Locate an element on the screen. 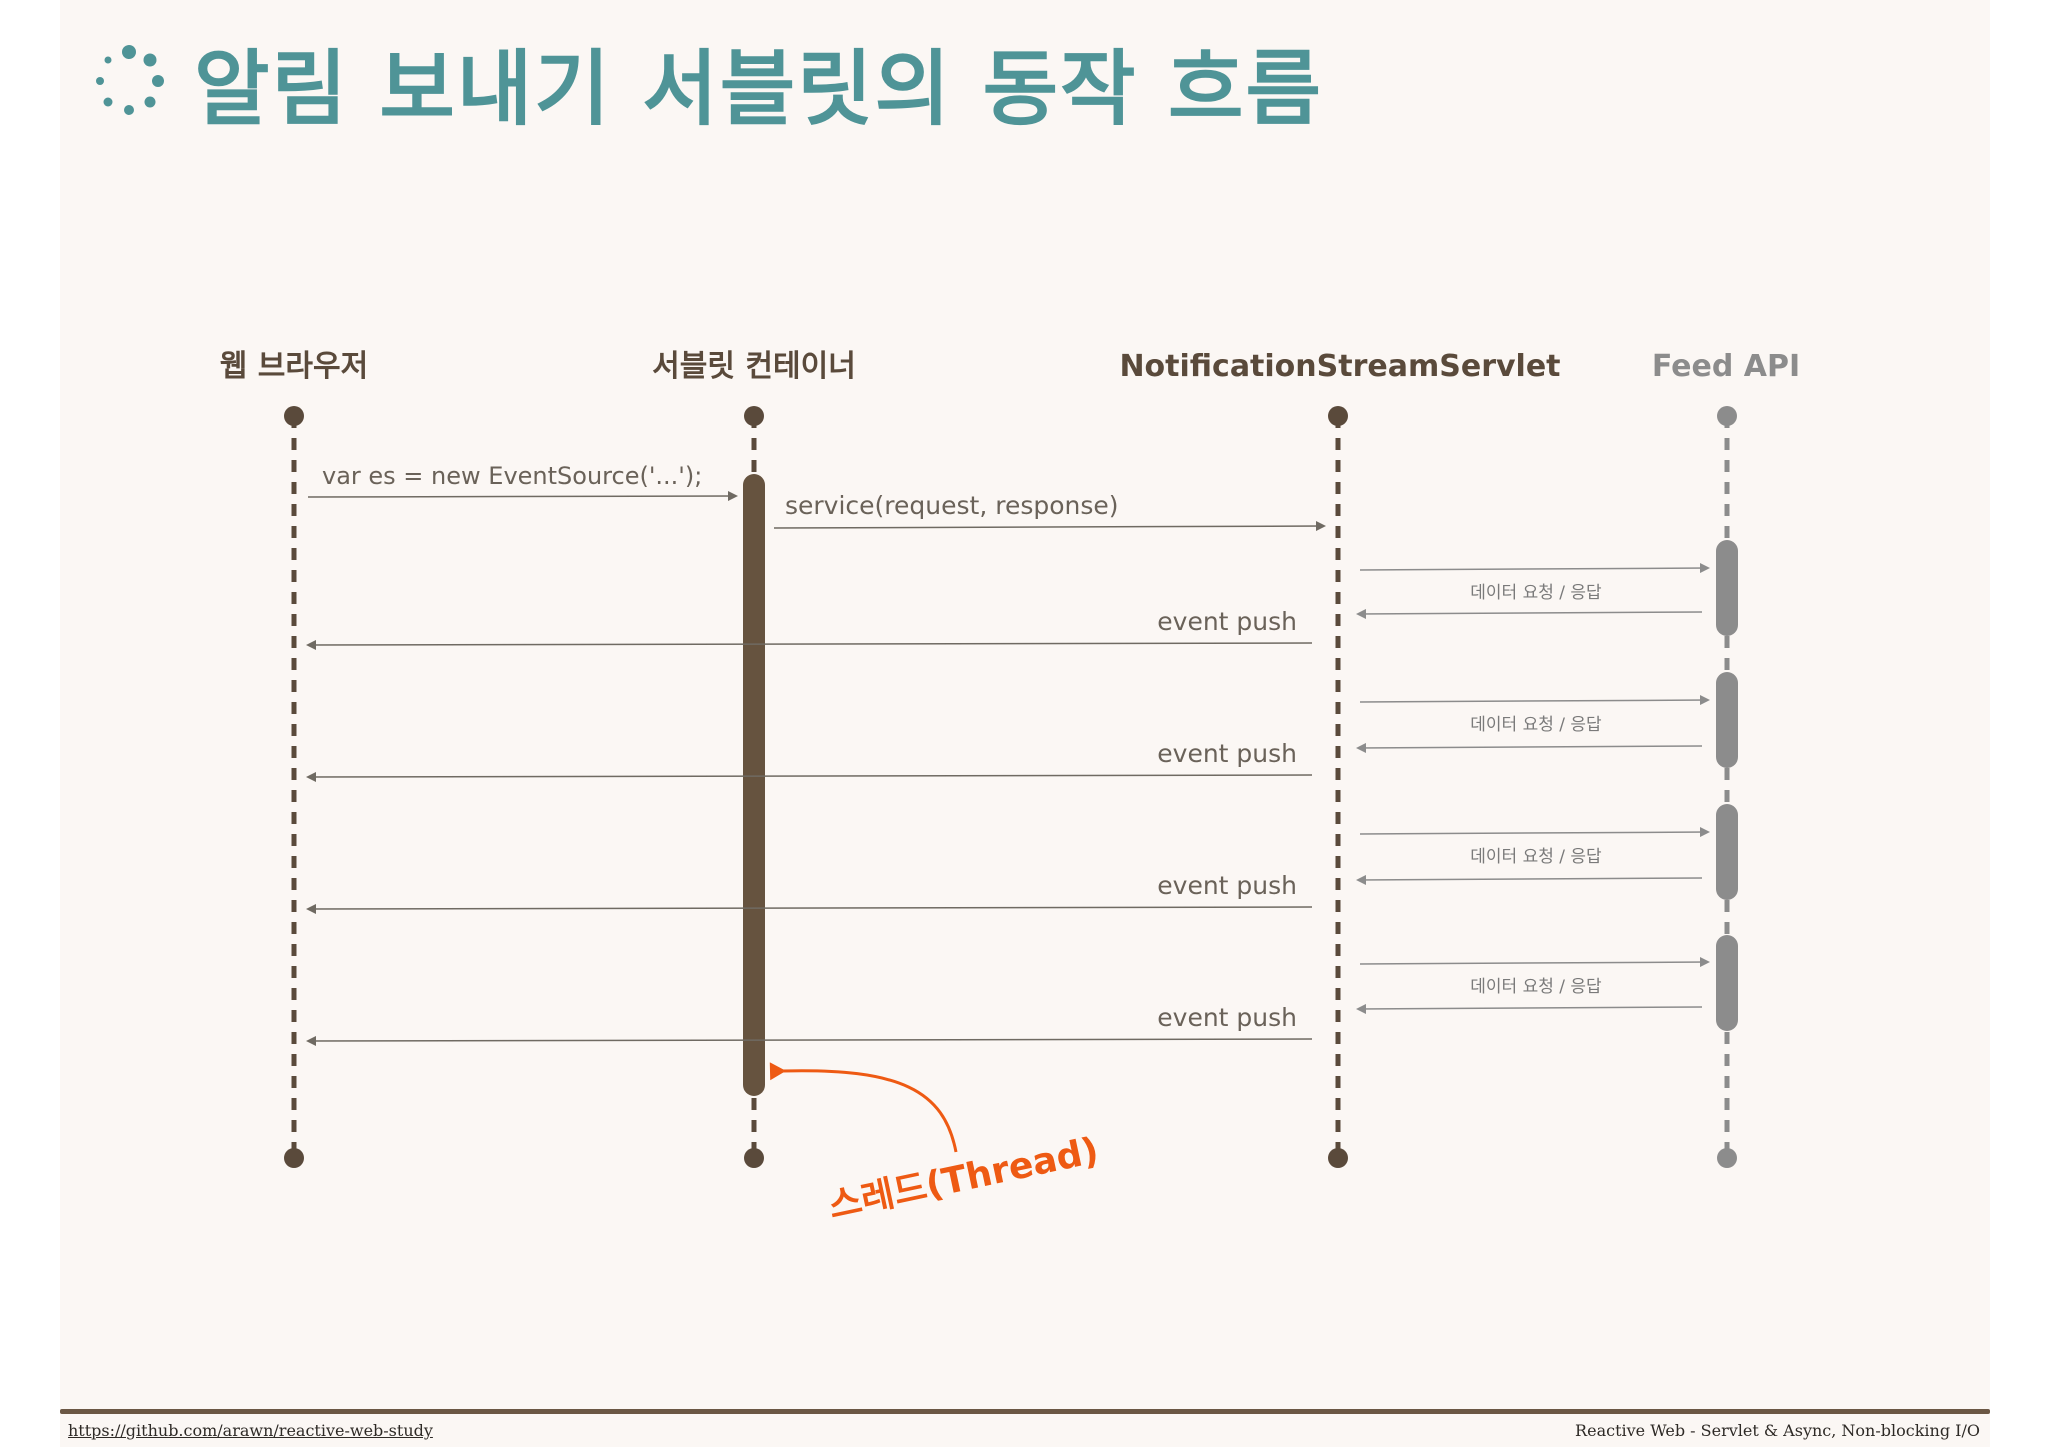 This screenshot has height=1447, width=2048. message-arrow-event-source is located at coordinates (522, 496).